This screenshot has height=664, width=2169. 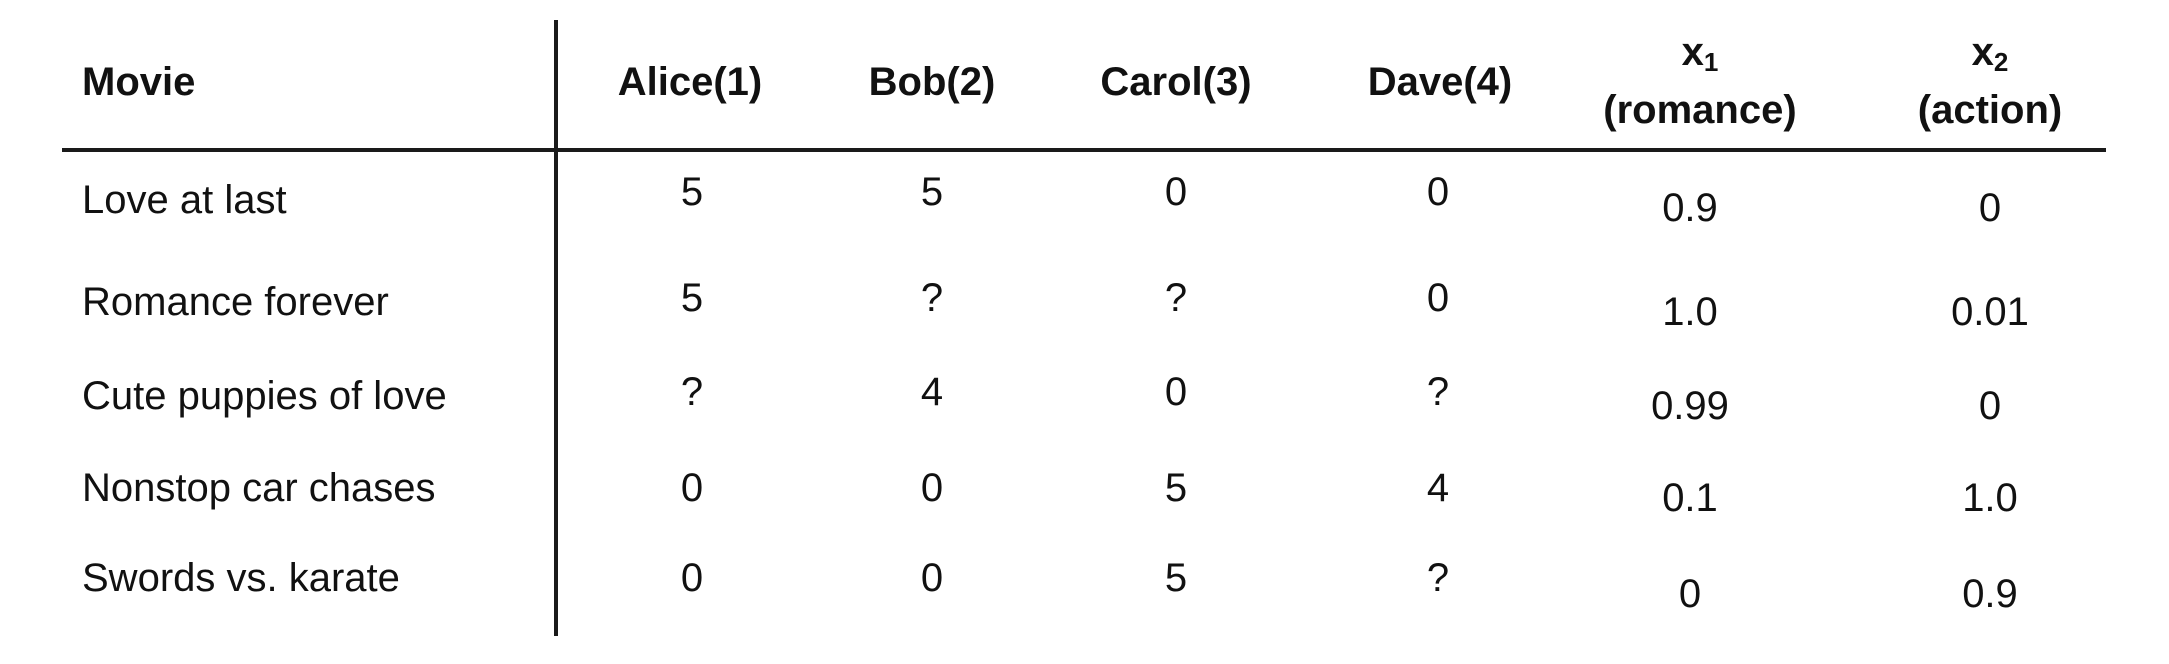 What do you see at coordinates (932, 392) in the screenshot?
I see `row-3-rating-bob: 4` at bounding box center [932, 392].